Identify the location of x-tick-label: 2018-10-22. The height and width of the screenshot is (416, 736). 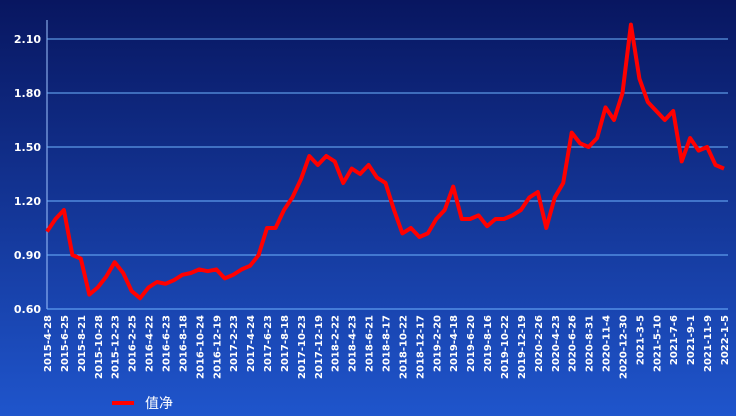
(403, 347).